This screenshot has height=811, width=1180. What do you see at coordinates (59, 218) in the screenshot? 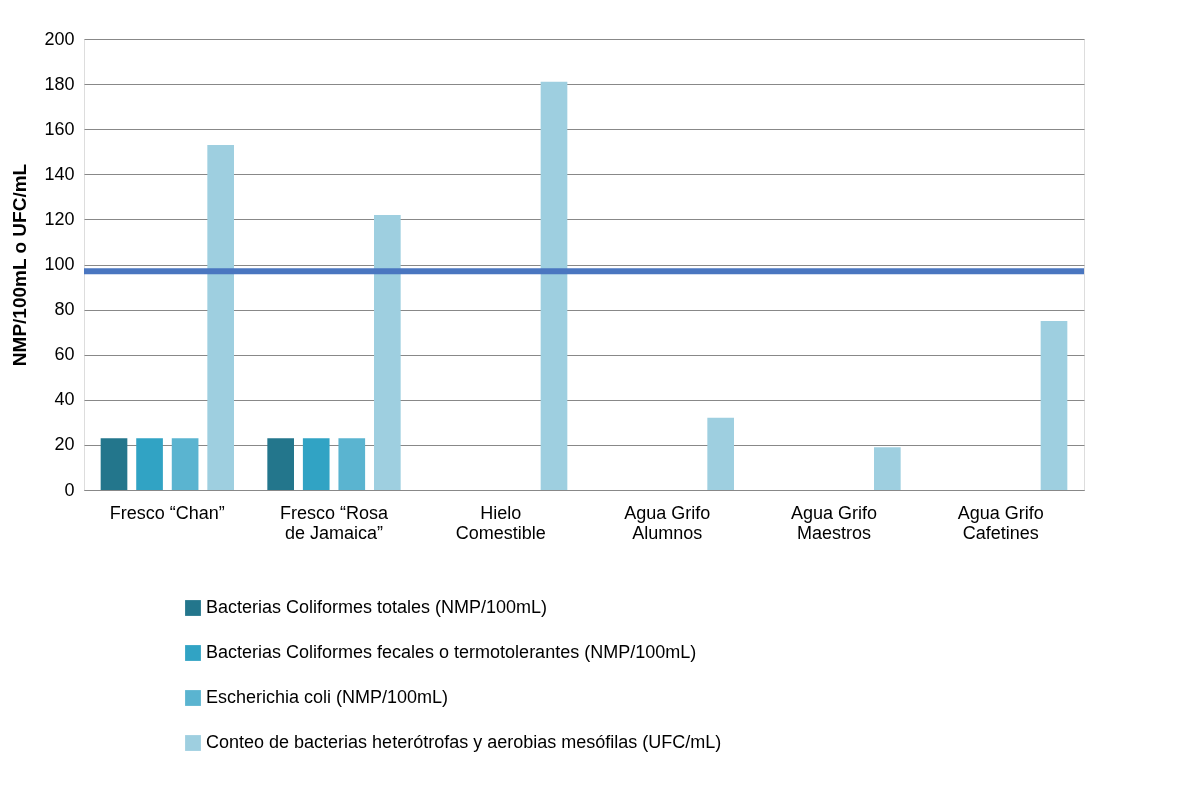
I see `y-tick-label: 120` at bounding box center [59, 218].